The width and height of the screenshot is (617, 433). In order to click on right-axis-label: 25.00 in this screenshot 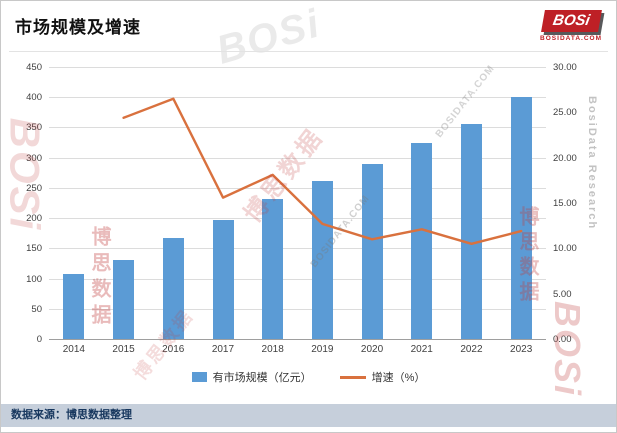, I will do `click(565, 113)`.